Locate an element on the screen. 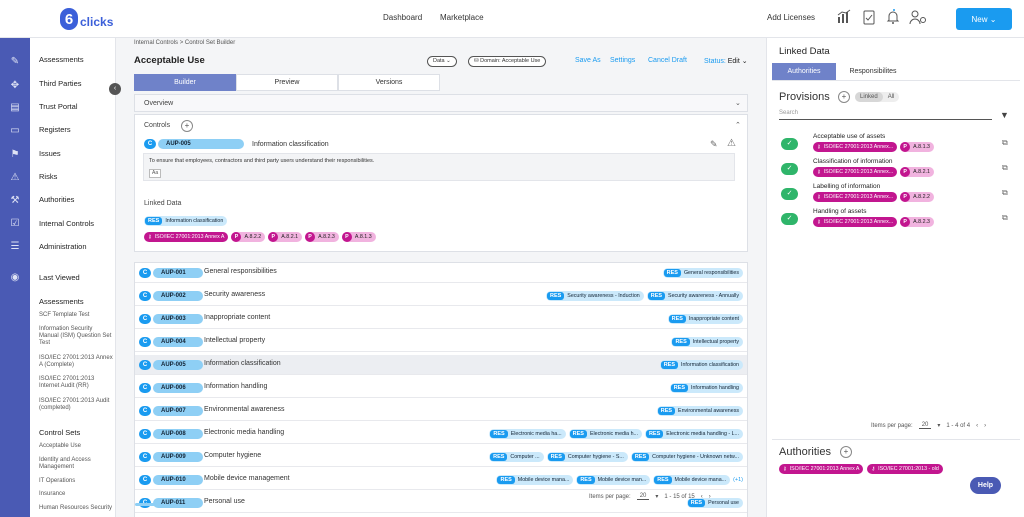 The height and width of the screenshot is (517, 1024). edit-icon: ✎ is located at coordinates (15, 61).